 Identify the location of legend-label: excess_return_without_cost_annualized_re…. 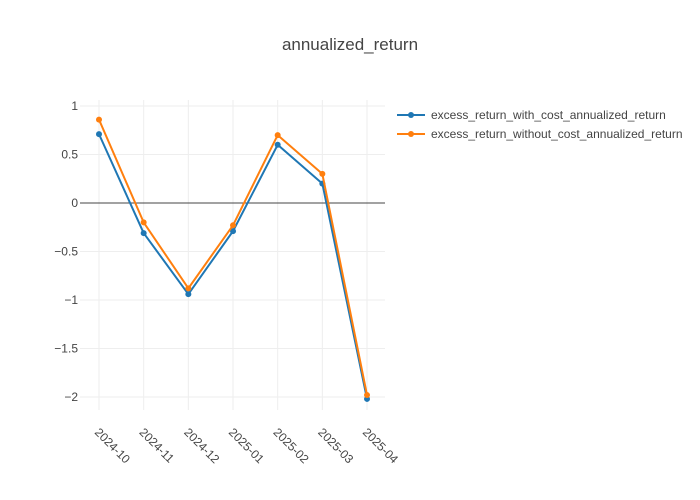
(557, 134).